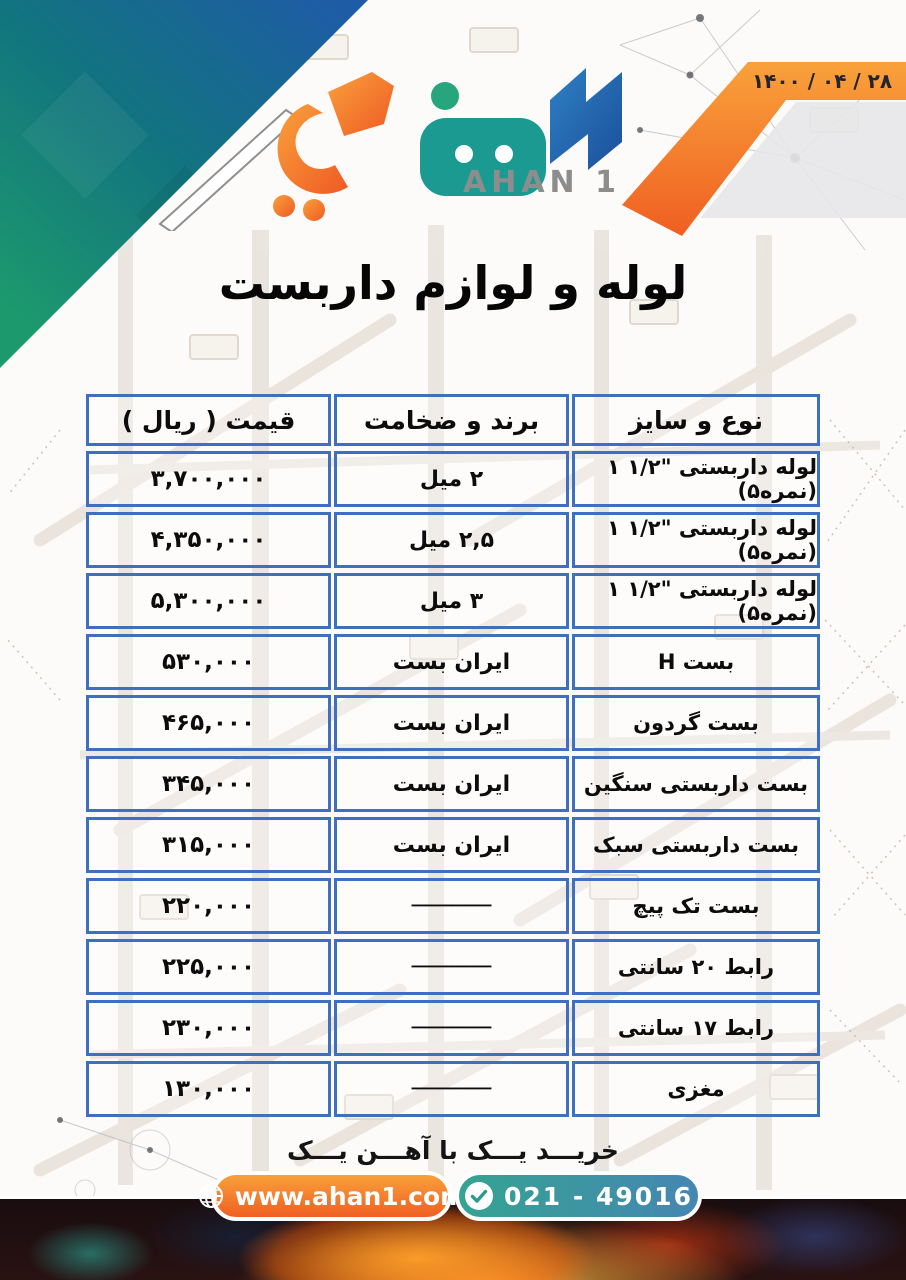  I want to click on cell-type: رابط ۱۷ سانتی, so click(696, 1028).